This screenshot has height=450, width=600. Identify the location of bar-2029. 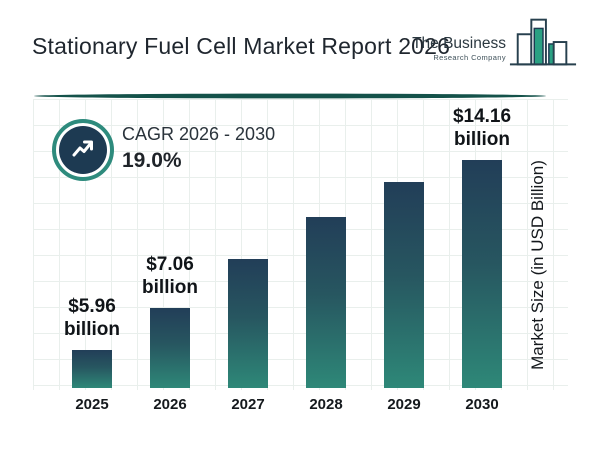
(404, 285).